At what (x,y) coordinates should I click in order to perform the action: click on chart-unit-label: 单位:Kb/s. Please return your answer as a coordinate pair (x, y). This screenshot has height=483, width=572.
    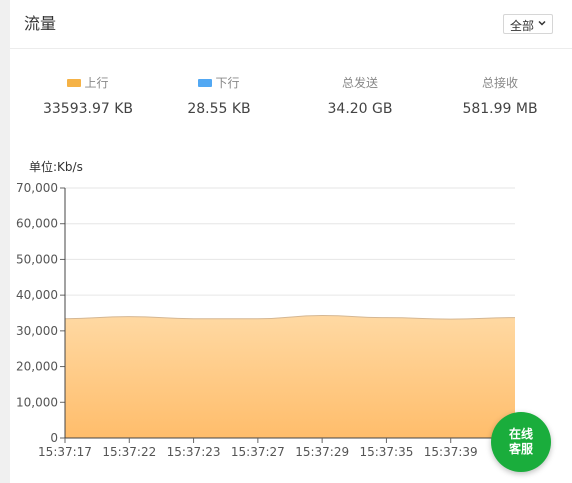
    Looking at the image, I should click on (56, 167).